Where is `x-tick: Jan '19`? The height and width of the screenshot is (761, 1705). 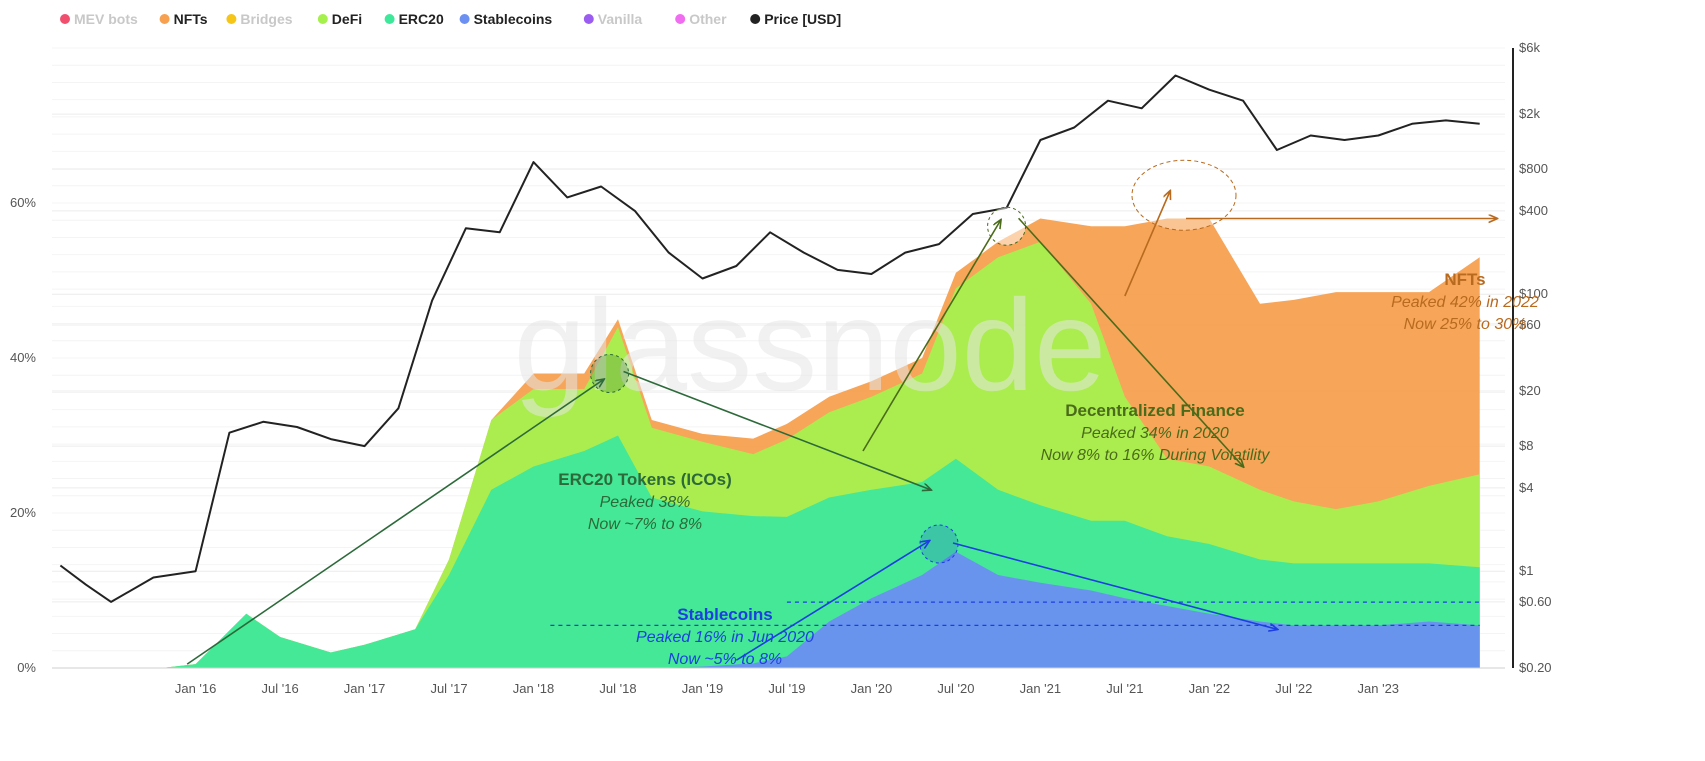
x-tick: Jan '19 is located at coordinates (703, 688).